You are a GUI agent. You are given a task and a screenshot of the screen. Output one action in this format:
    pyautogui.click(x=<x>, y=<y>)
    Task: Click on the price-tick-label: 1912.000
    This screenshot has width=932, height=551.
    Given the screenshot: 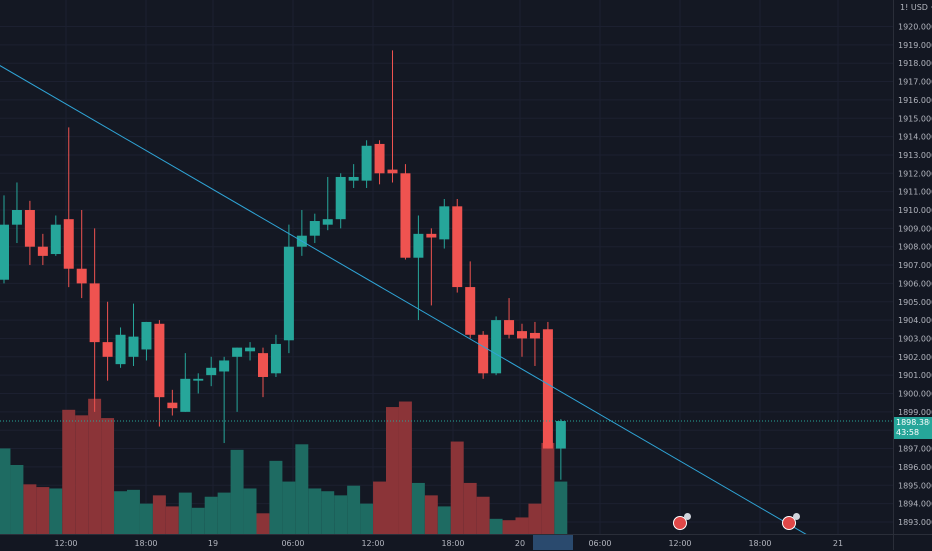 What is the action you would take?
    pyautogui.click(x=915, y=173)
    